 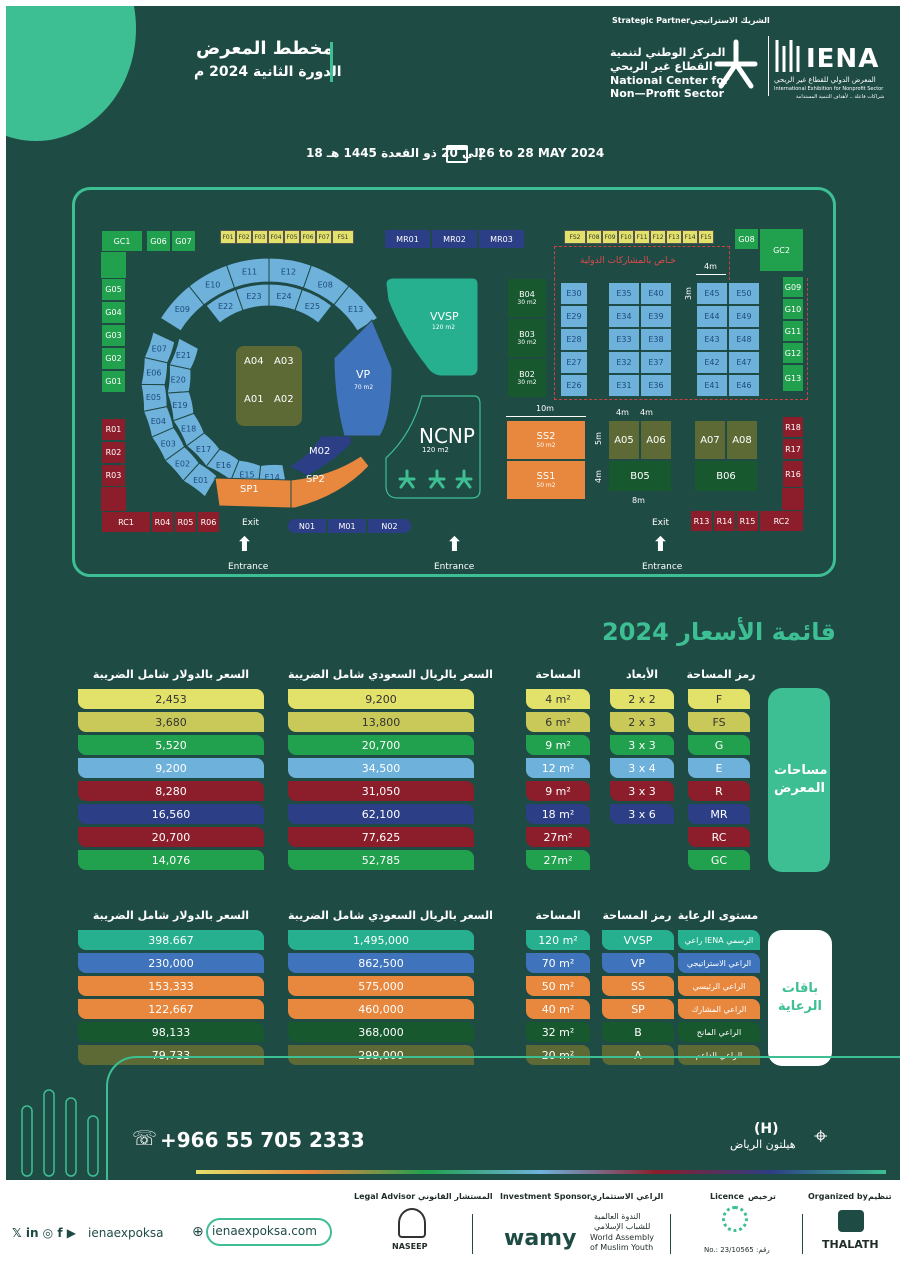 I want to click on booth: R18, so click(x=793, y=427).